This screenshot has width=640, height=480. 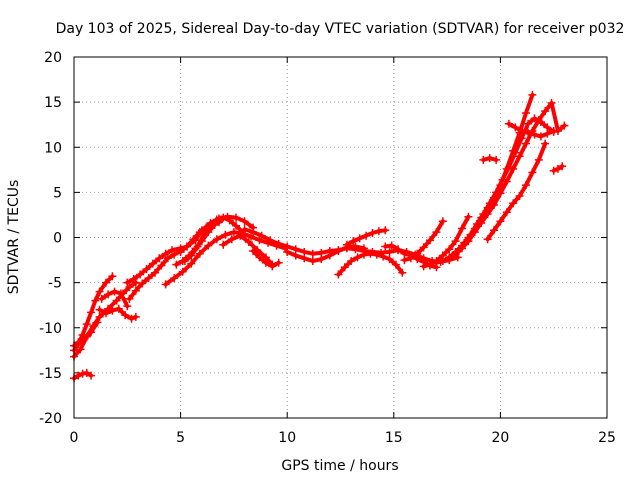 What do you see at coordinates (500, 438) in the screenshot?
I see `x-tick-label: 20` at bounding box center [500, 438].